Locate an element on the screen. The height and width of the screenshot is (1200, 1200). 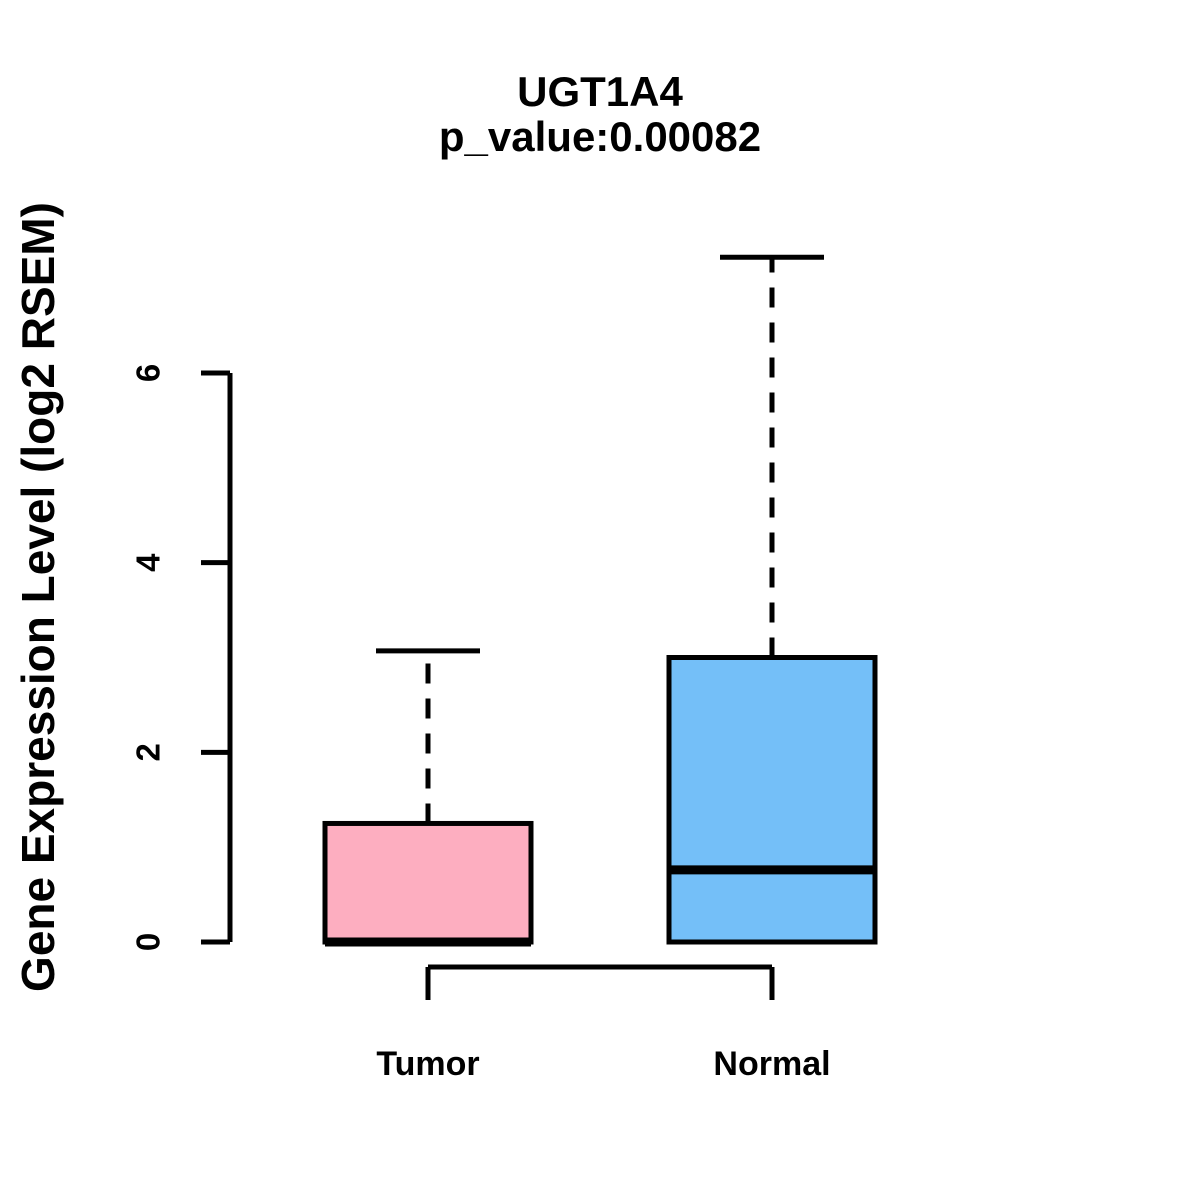
y-tick-label: 4 is located at coordinates (148, 562).